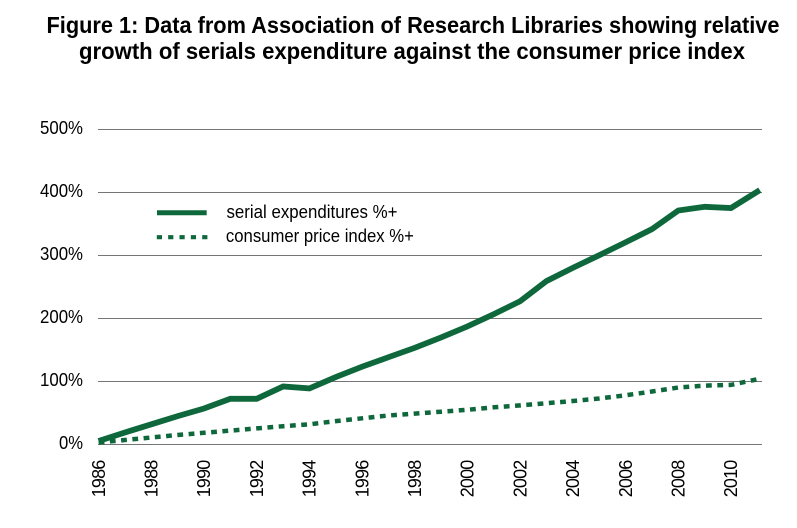 The image size is (797, 528). What do you see at coordinates (310, 479) in the screenshot?
I see `svg-text: 1994` at bounding box center [310, 479].